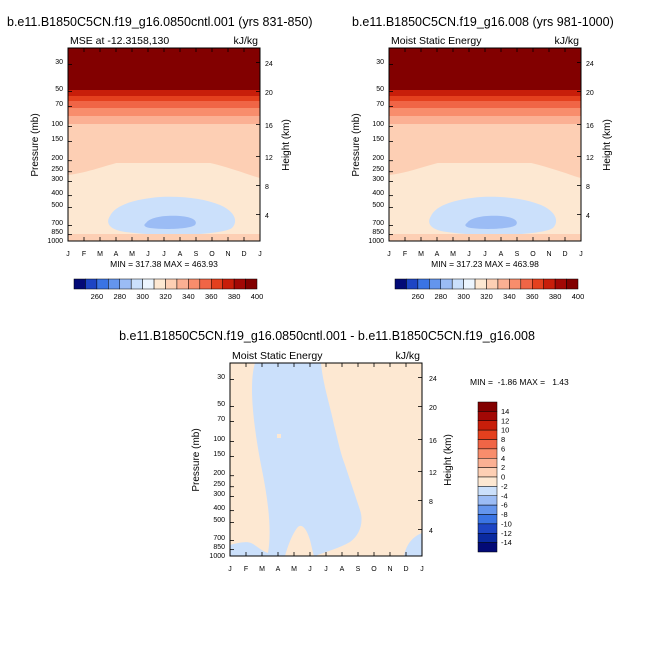 This screenshot has height=654, width=654. Describe the element at coordinates (503, 467) in the screenshot. I see `colorbar-label: 2` at that location.